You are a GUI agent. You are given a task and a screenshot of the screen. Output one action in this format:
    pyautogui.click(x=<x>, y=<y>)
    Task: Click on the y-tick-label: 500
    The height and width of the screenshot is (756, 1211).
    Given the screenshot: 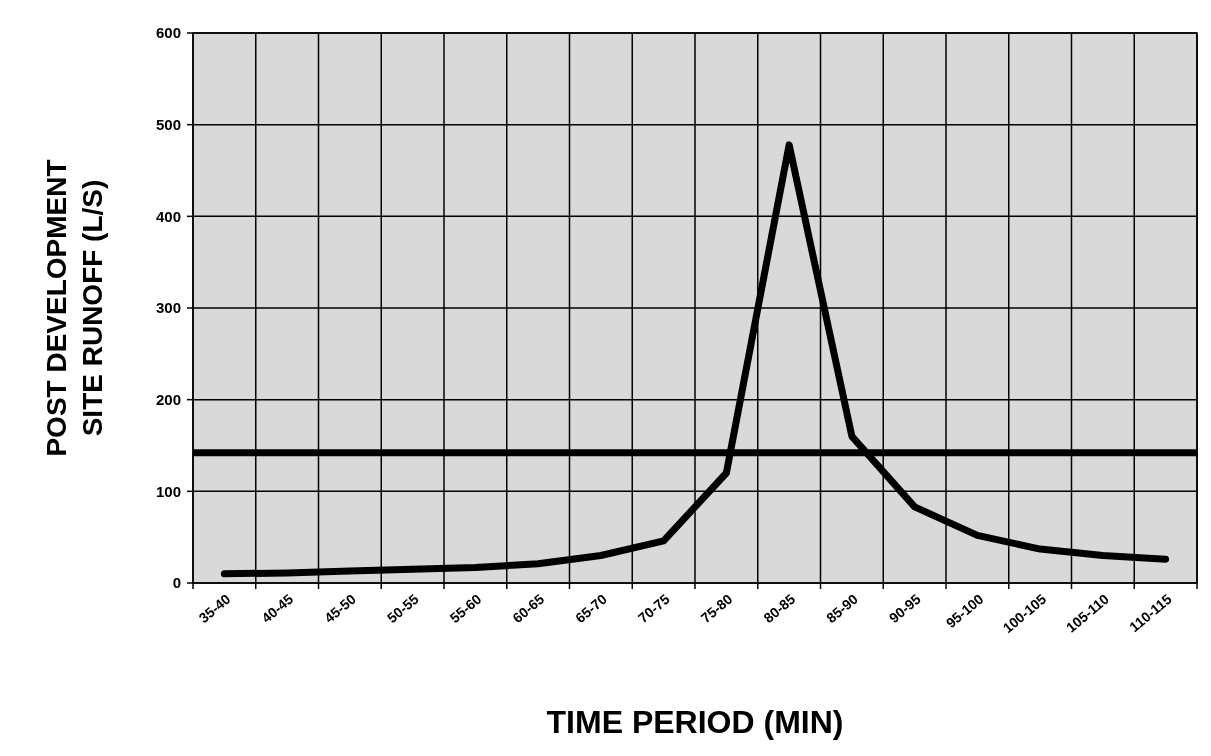 What is the action you would take?
    pyautogui.click(x=168, y=124)
    